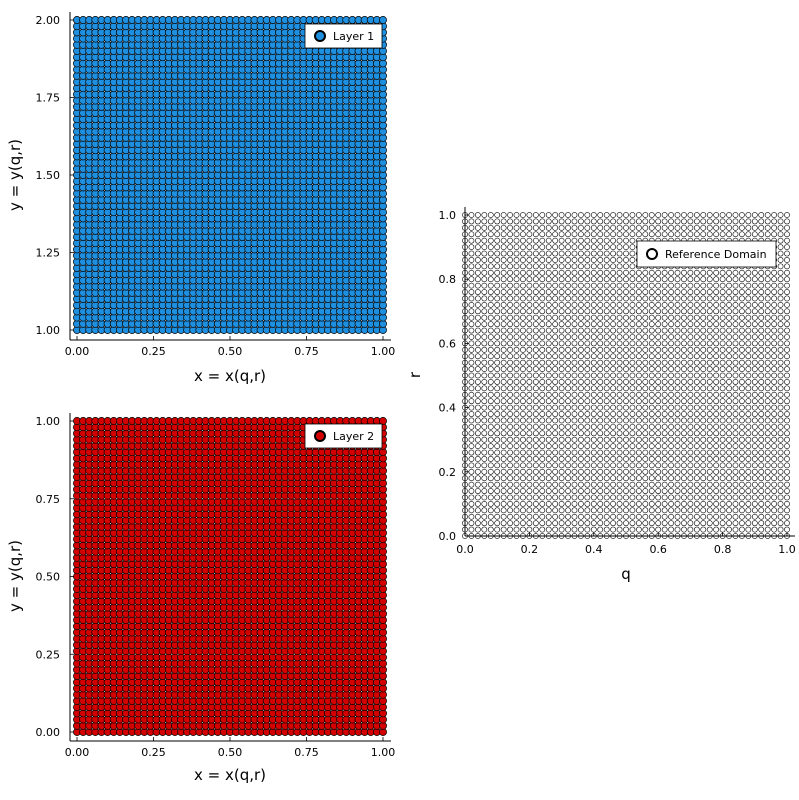  Describe the element at coordinates (153, 351) in the screenshot. I see `x-tick-label: 0.25` at that location.